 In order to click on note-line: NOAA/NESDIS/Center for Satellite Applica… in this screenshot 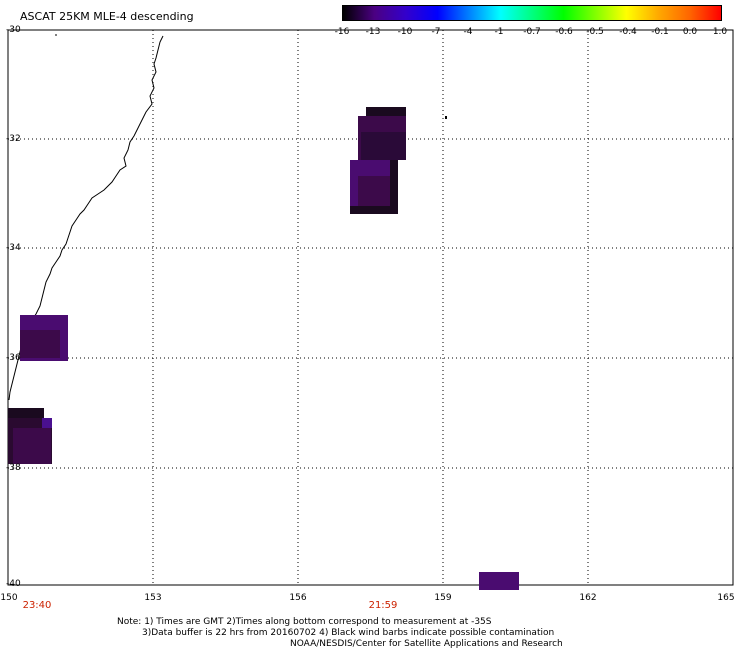, I will do `click(426, 644)`.